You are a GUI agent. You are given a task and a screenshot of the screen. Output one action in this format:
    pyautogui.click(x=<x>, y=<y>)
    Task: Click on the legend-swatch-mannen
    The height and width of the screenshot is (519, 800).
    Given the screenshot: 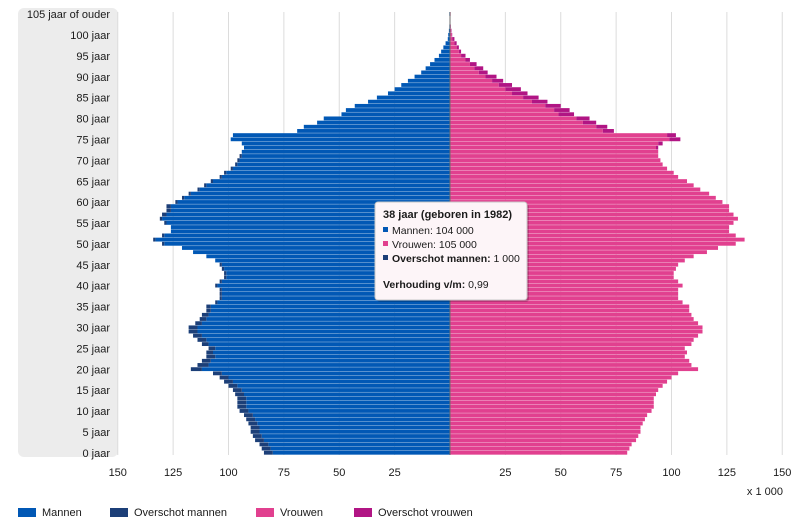 What is the action you would take?
    pyautogui.click(x=27, y=512)
    